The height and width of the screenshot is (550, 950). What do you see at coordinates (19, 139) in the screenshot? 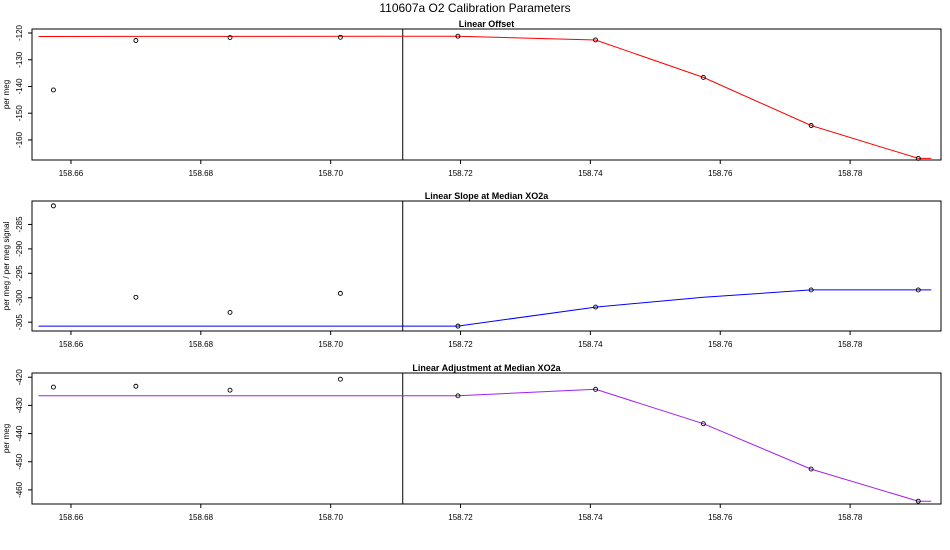
I see `y-tick-label: -160` at bounding box center [19, 139].